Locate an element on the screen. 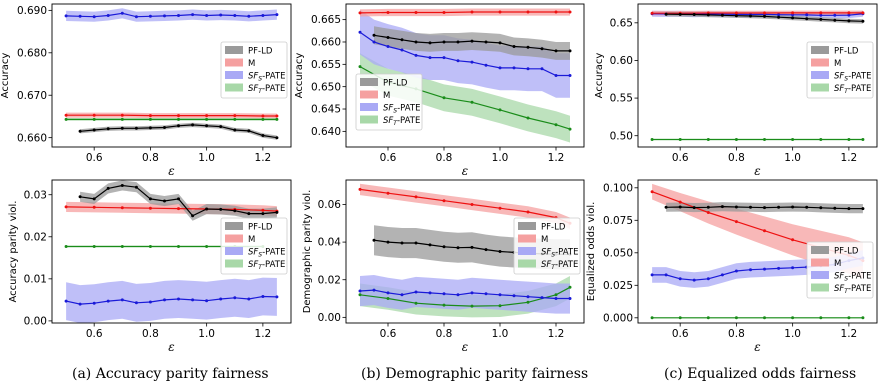 This screenshot has width=896, height=391. series-band-M is located at coordinates (465, 206).